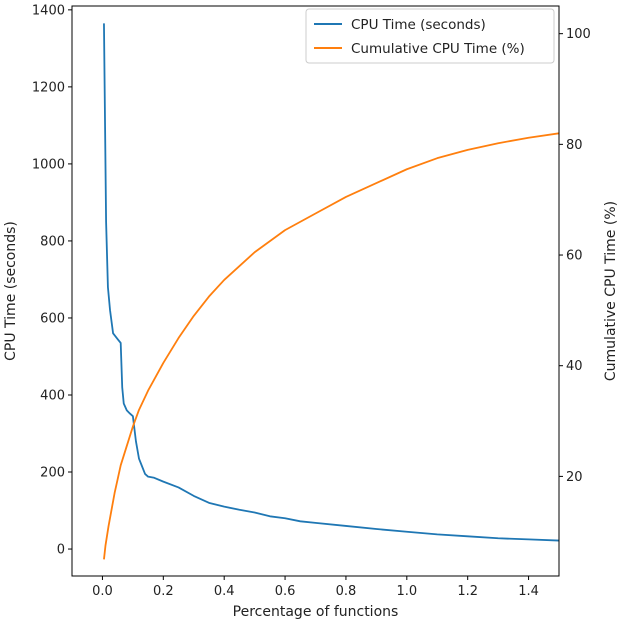 The width and height of the screenshot is (621, 623). Describe the element at coordinates (611, 291) in the screenshot. I see `y-axis-right-label: Cumulative CPU Time (%)` at that location.